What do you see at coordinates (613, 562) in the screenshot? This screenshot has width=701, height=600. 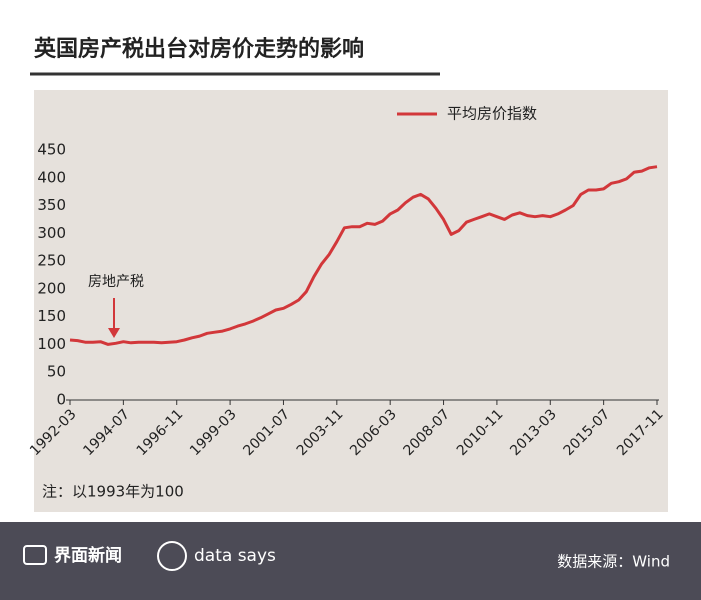 I see `source: 数据来源：Wind` at bounding box center [613, 562].